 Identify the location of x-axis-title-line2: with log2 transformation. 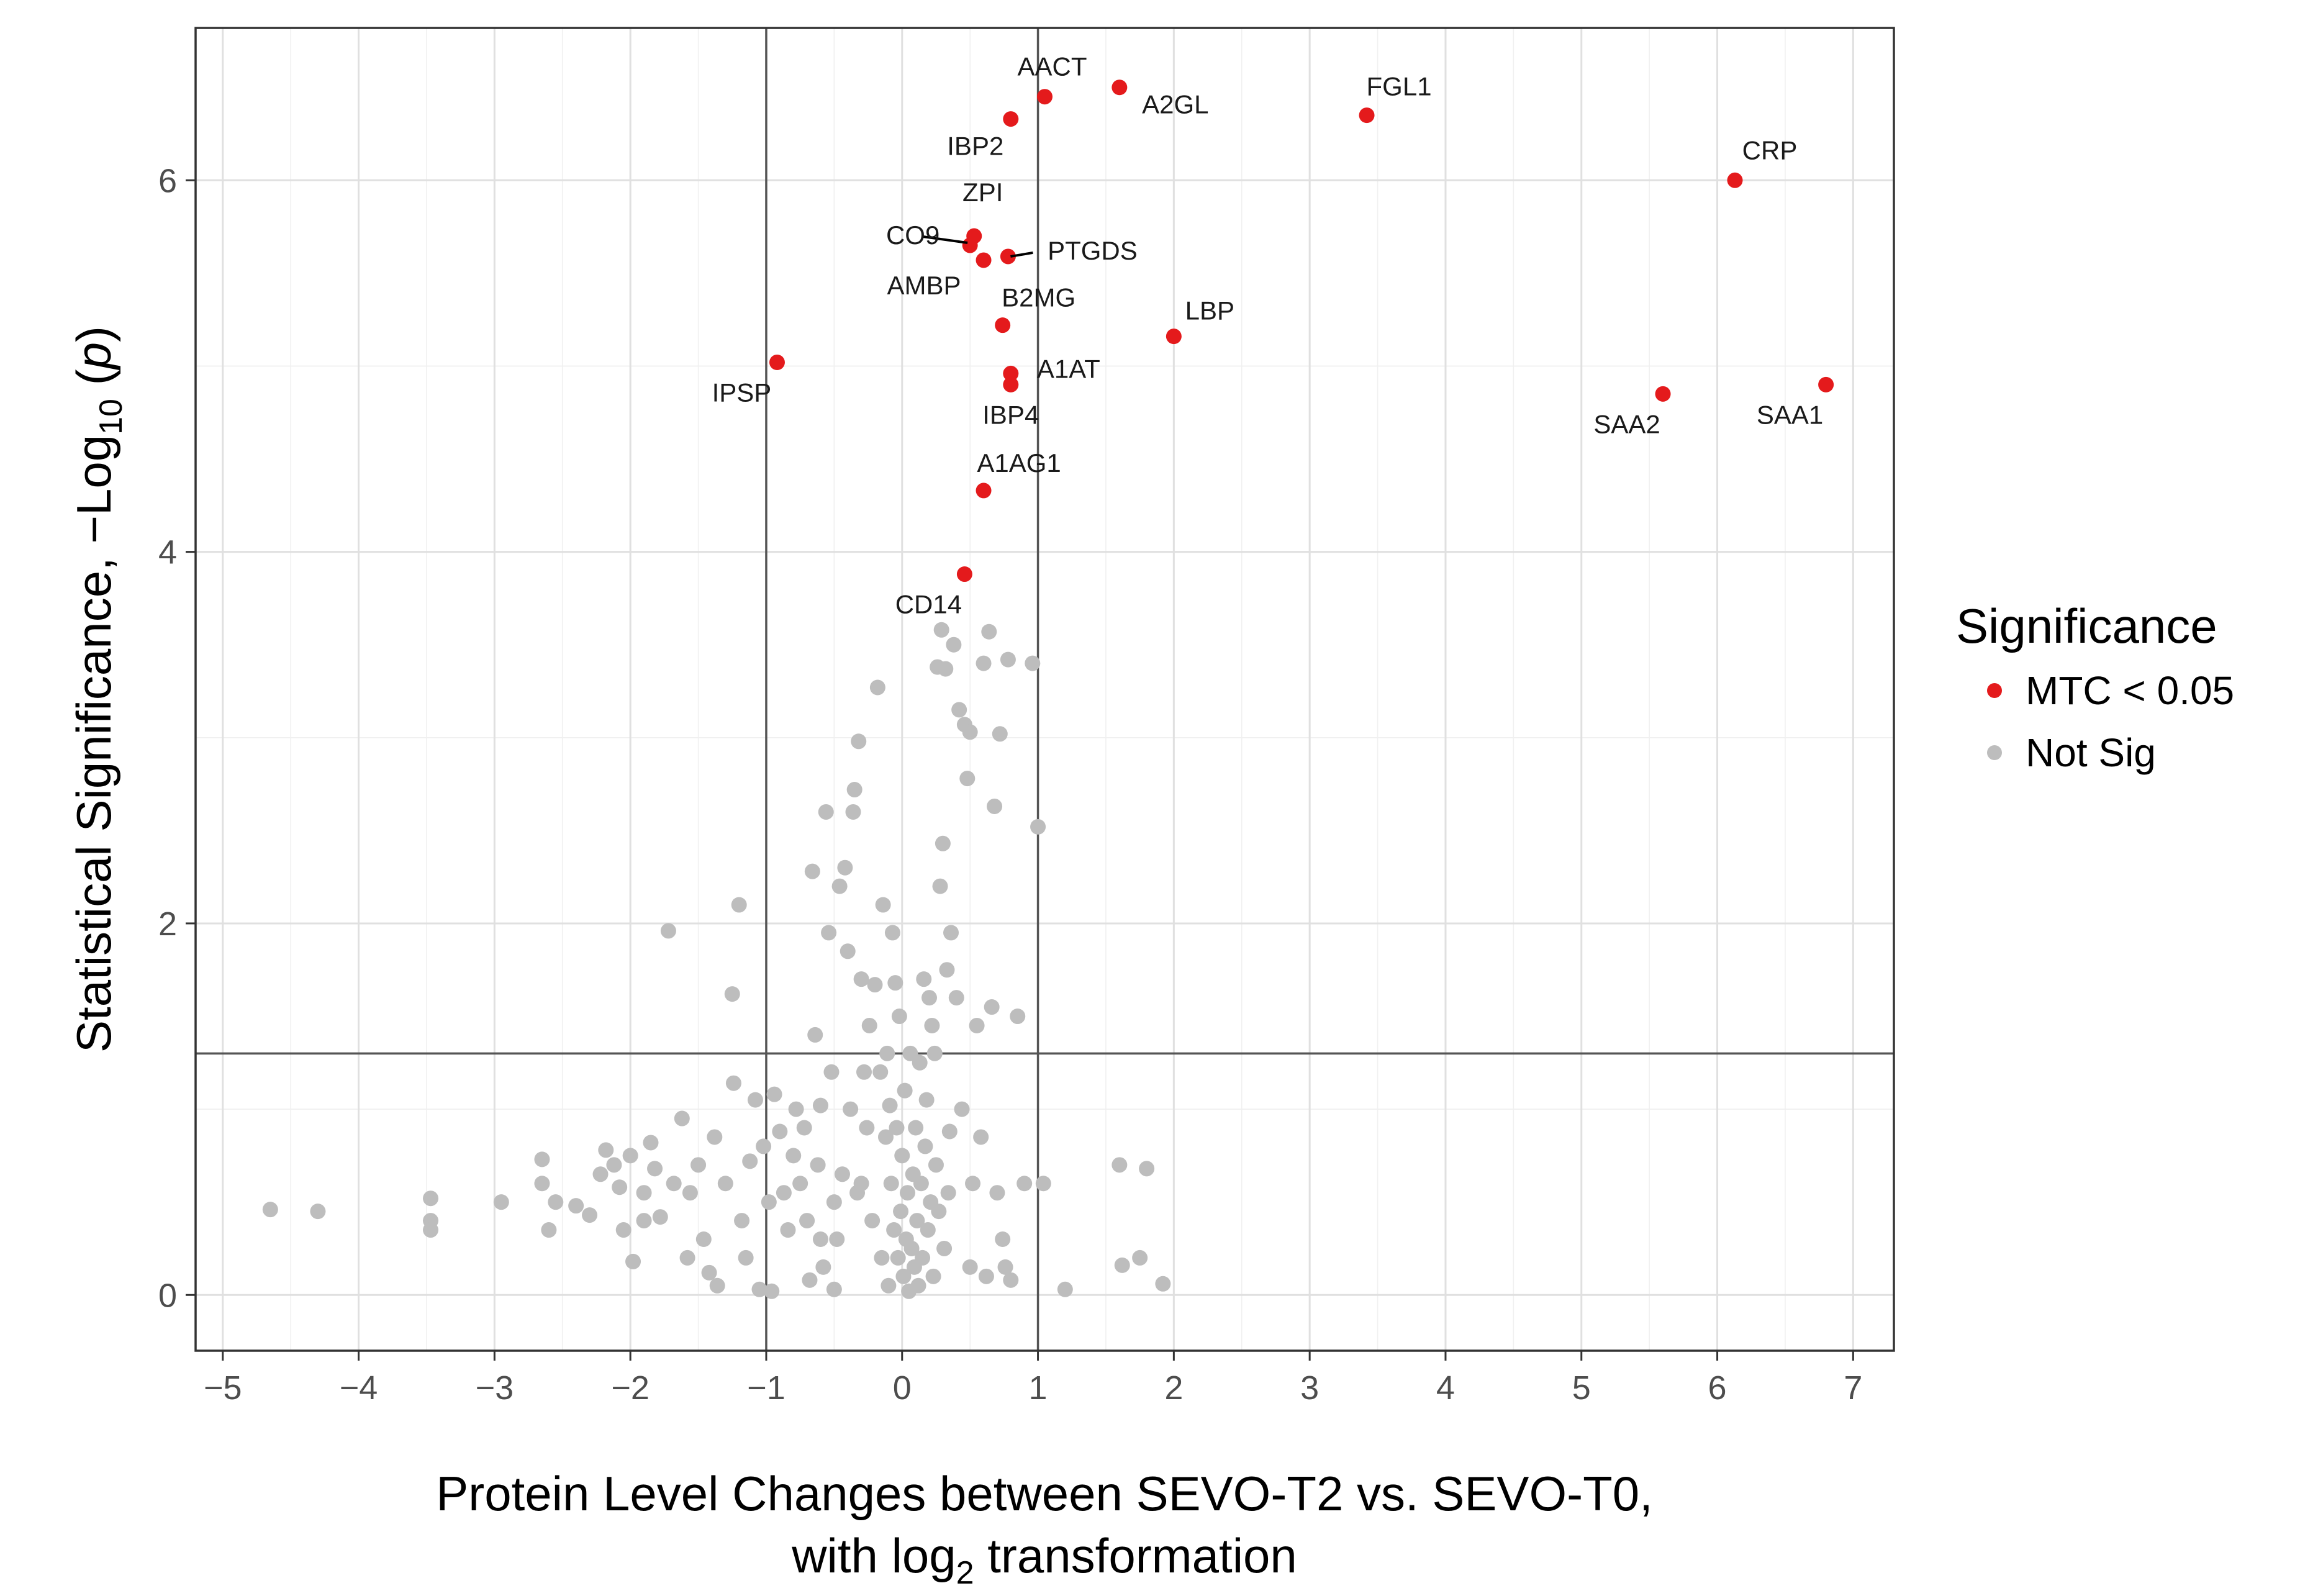
(1044, 1559).